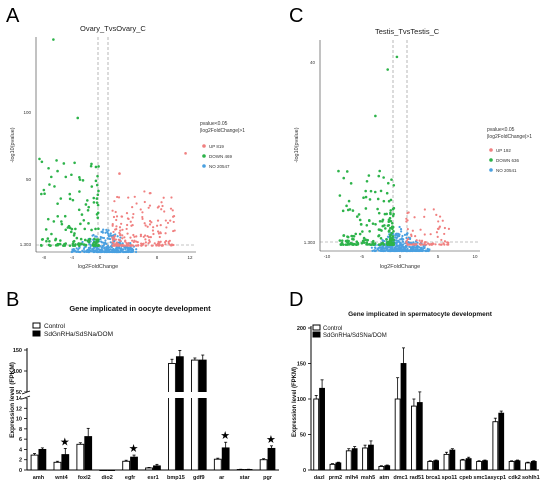 The image size is (550, 491). I want to click on legend-marker-no, so click(491, 170).